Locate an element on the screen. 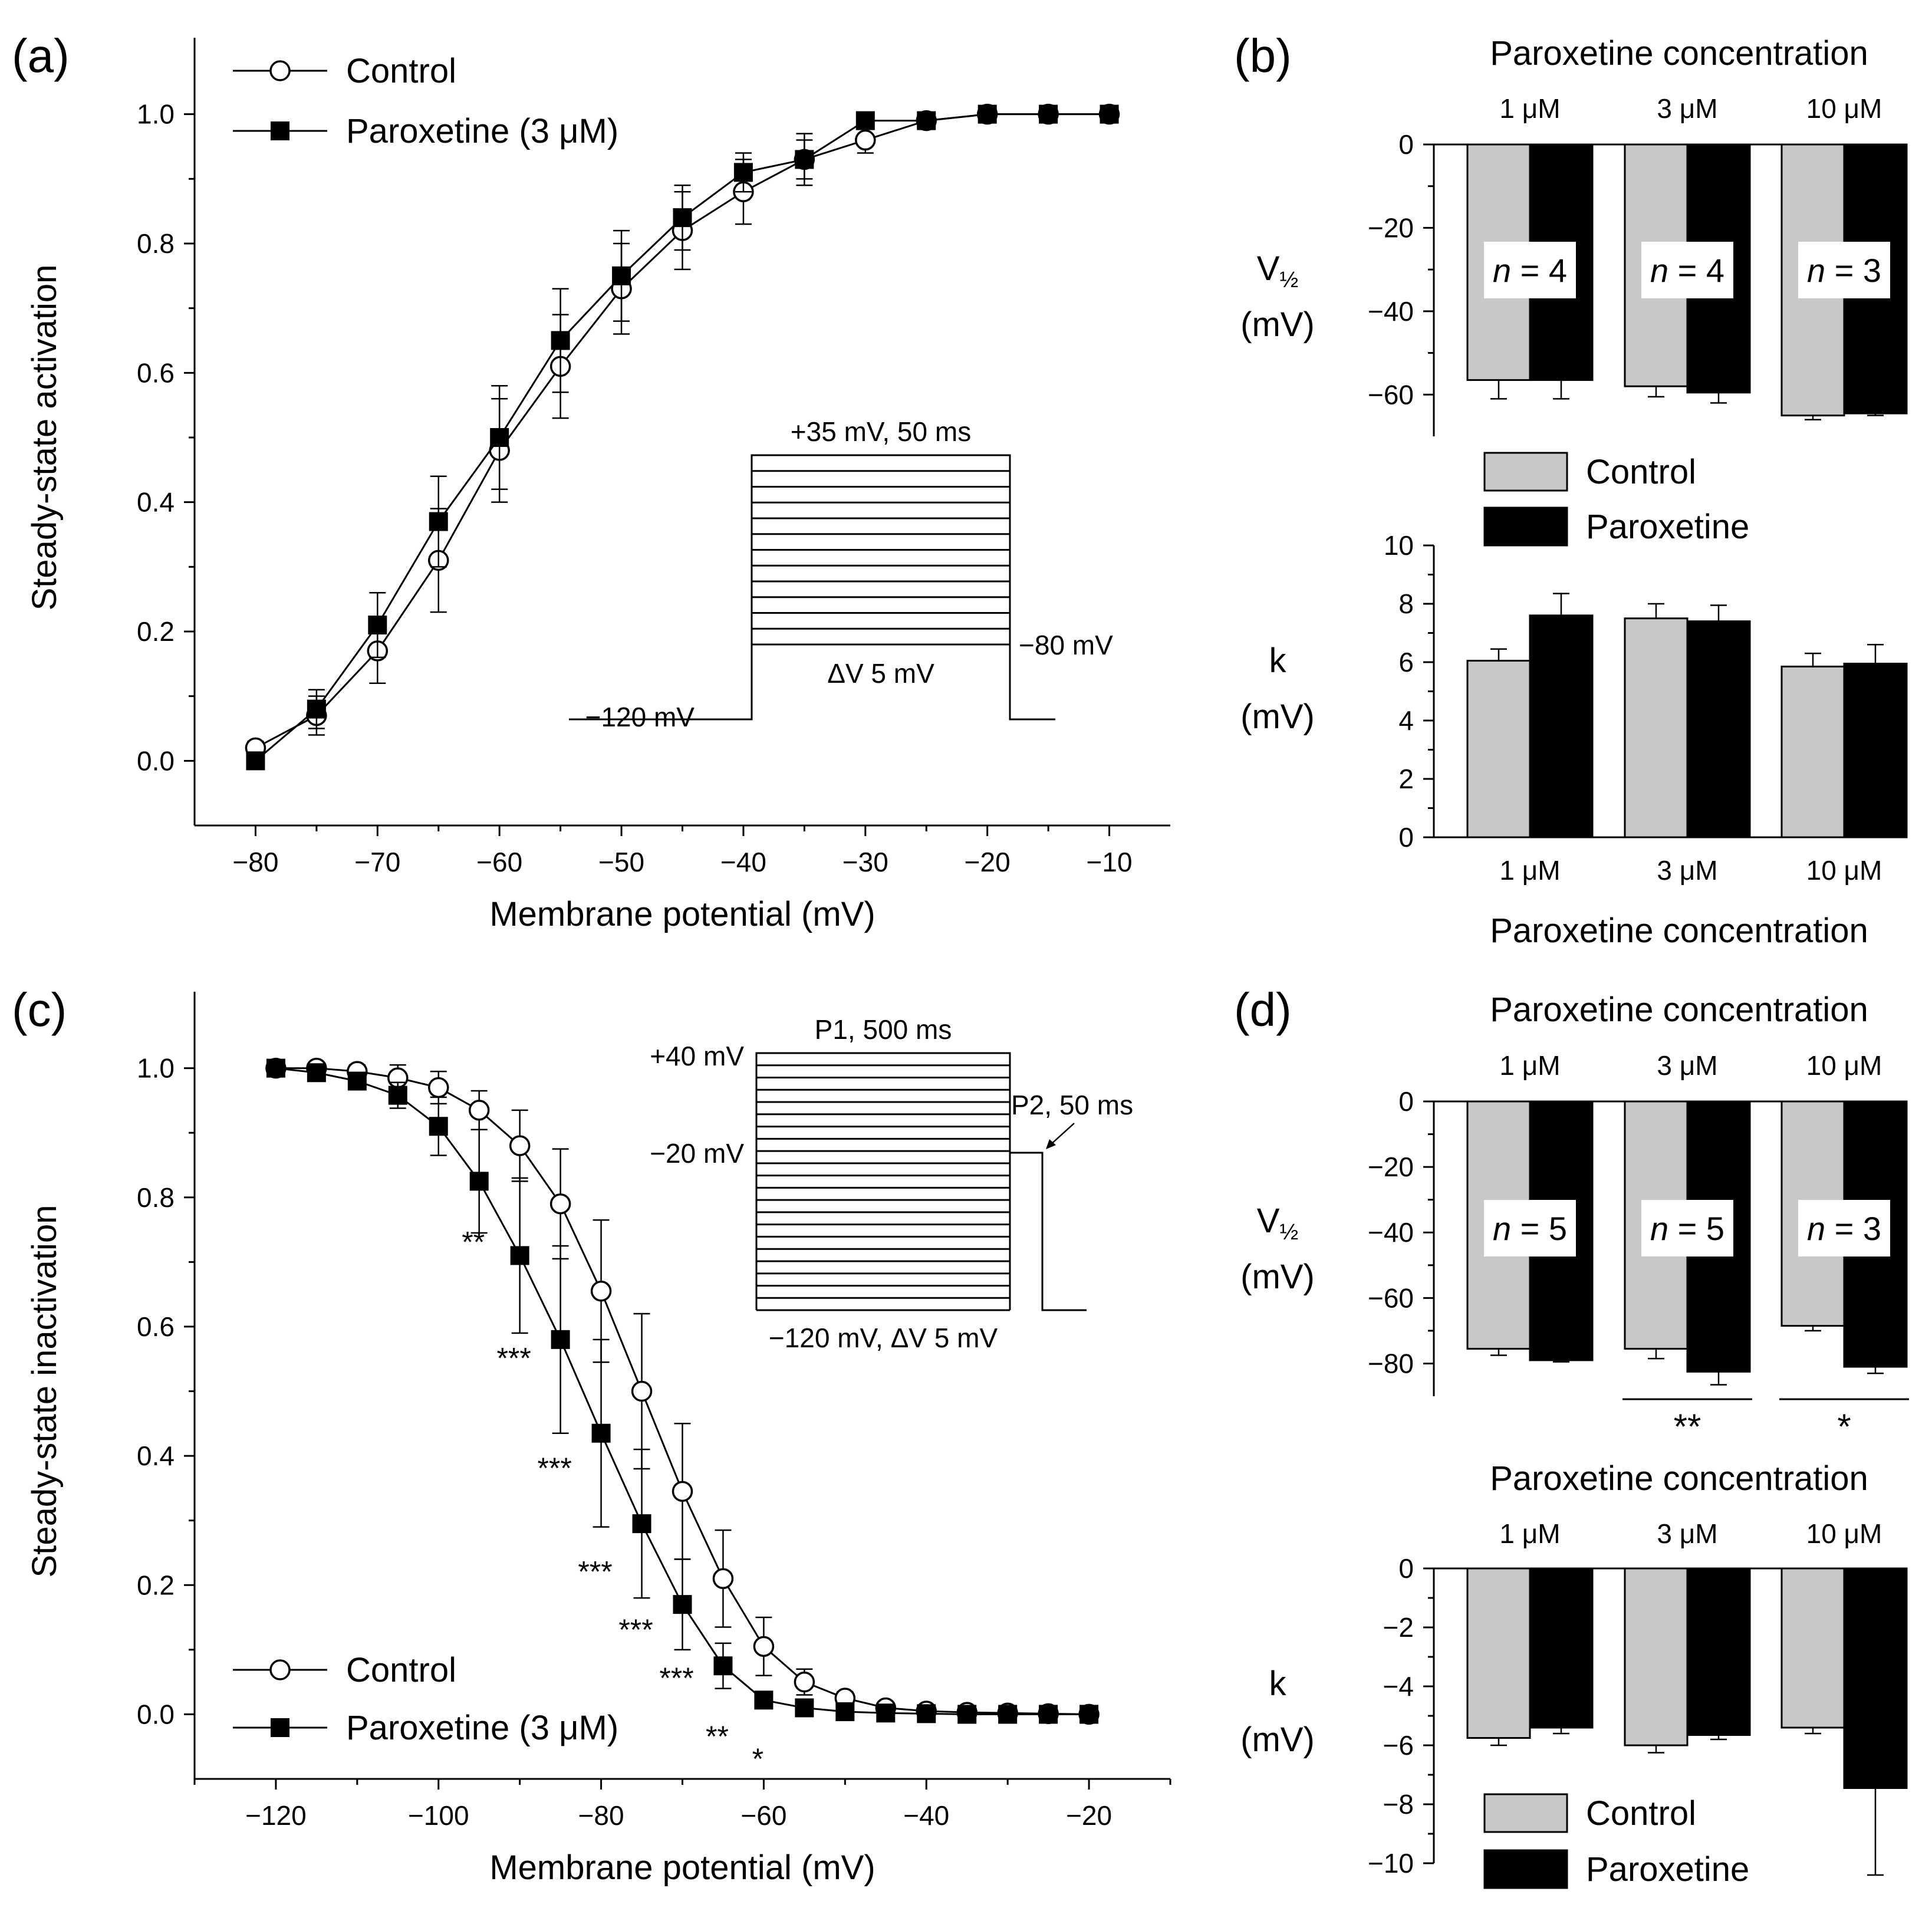 Image resolution: width=1932 pixels, height=1911 pixels. n-label: n = 4 is located at coordinates (1687, 270).